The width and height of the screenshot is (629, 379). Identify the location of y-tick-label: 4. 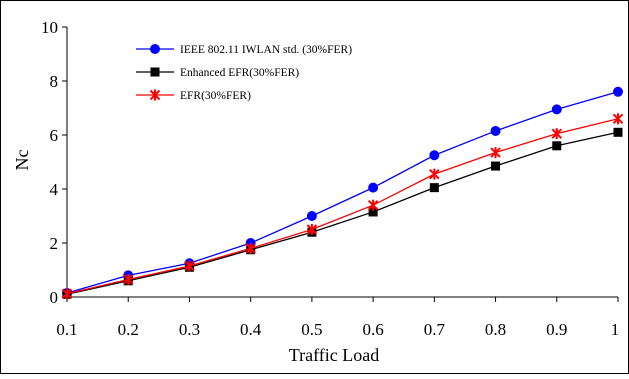
(54, 189).